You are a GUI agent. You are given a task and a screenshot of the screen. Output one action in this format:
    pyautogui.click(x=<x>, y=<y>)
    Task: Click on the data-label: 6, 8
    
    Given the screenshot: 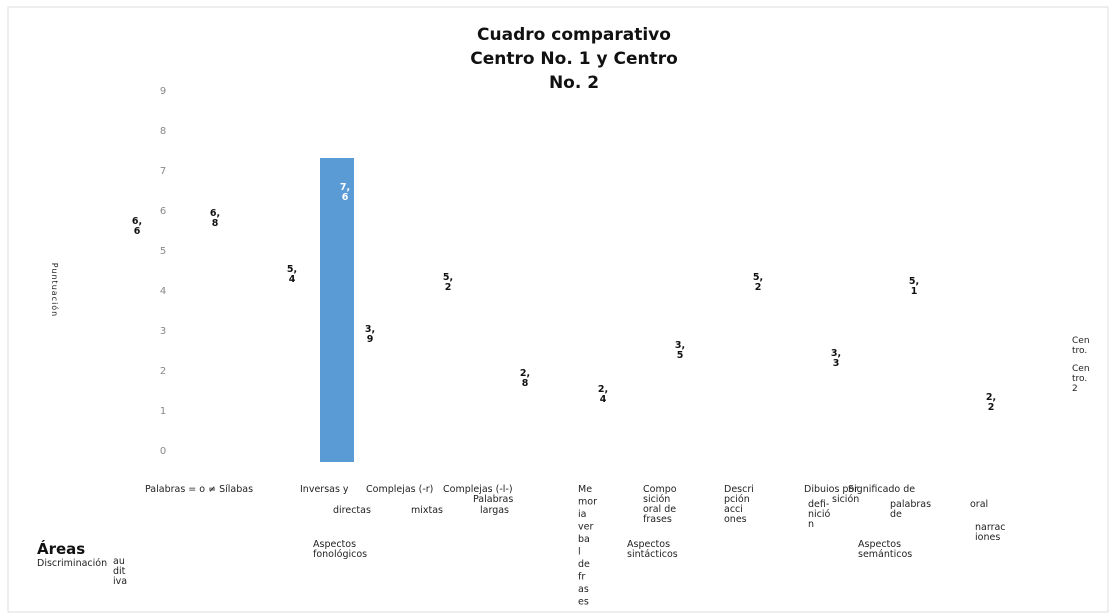 What is the action you would take?
    pyautogui.click(x=215, y=218)
    